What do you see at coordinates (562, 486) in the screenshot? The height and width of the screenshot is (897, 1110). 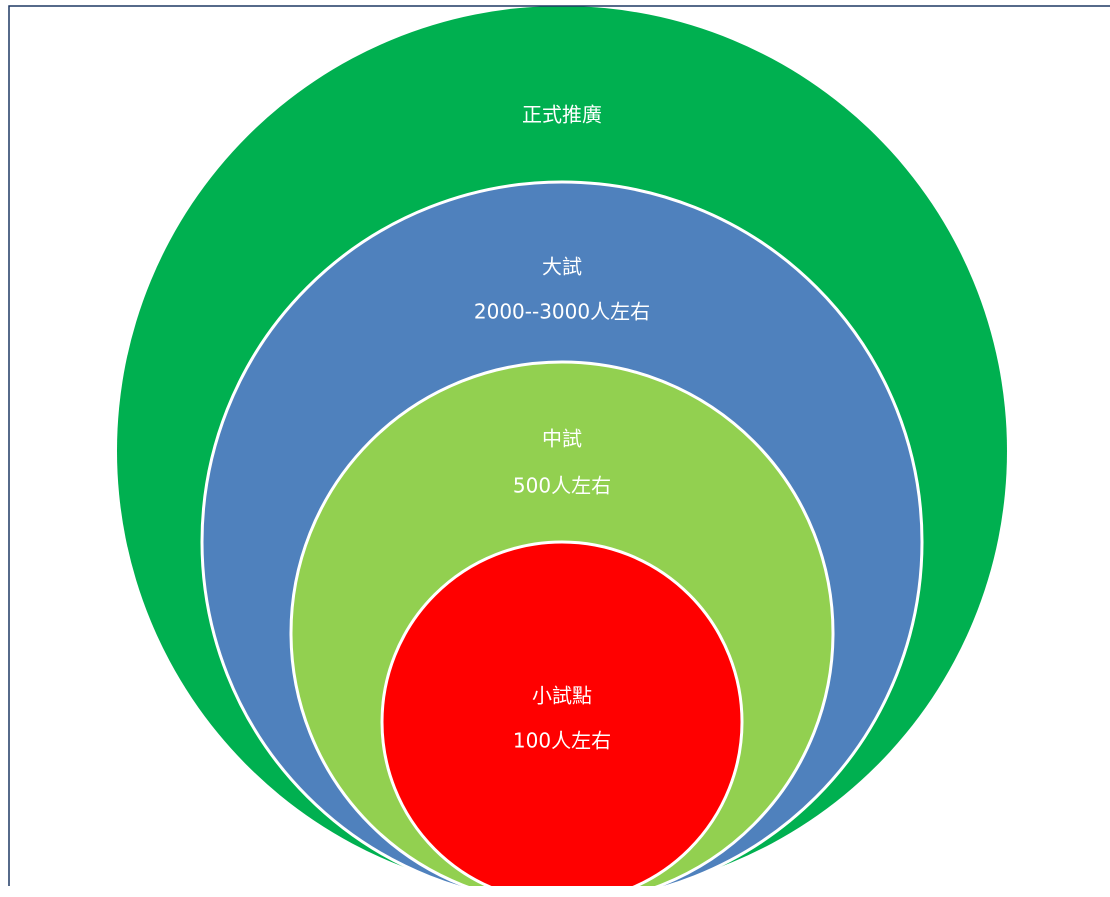 I see `label: 500人左右` at bounding box center [562, 486].